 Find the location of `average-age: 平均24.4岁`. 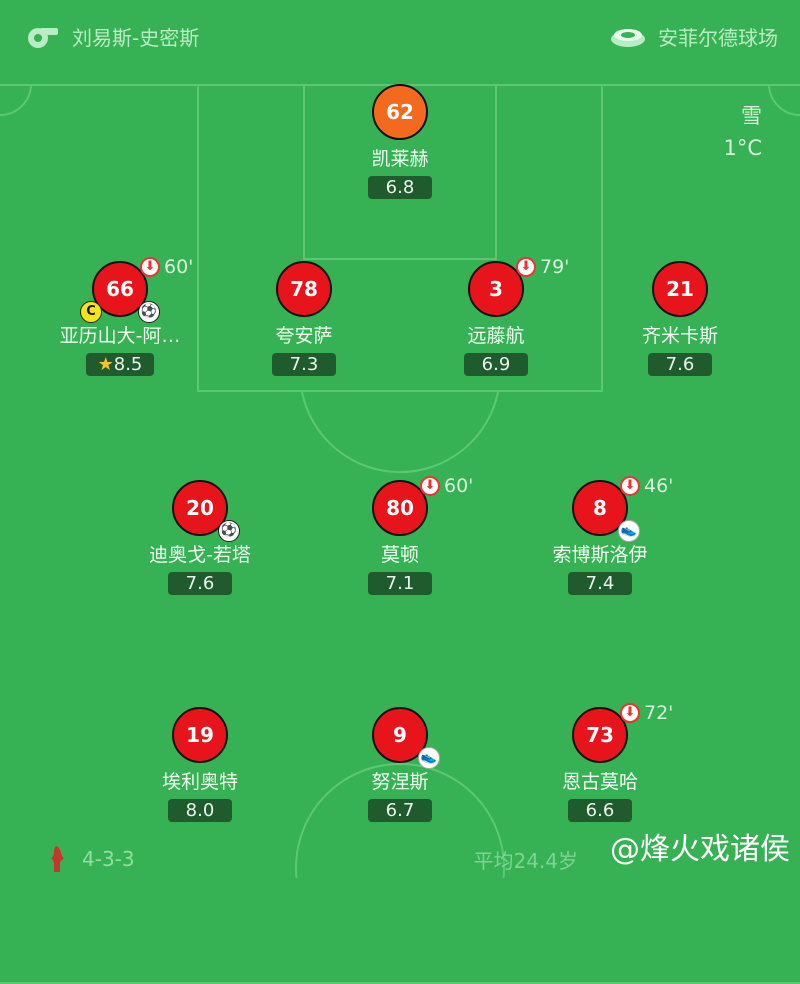

average-age: 平均24.4岁 is located at coordinates (525, 861).